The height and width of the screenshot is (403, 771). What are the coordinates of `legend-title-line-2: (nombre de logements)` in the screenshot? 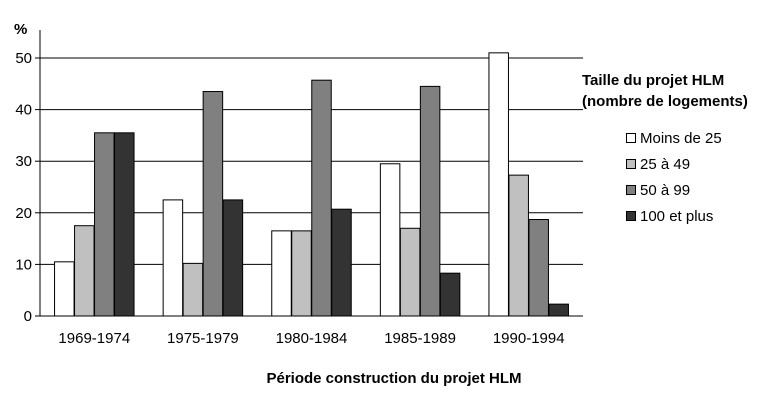 It's located at (665, 101).